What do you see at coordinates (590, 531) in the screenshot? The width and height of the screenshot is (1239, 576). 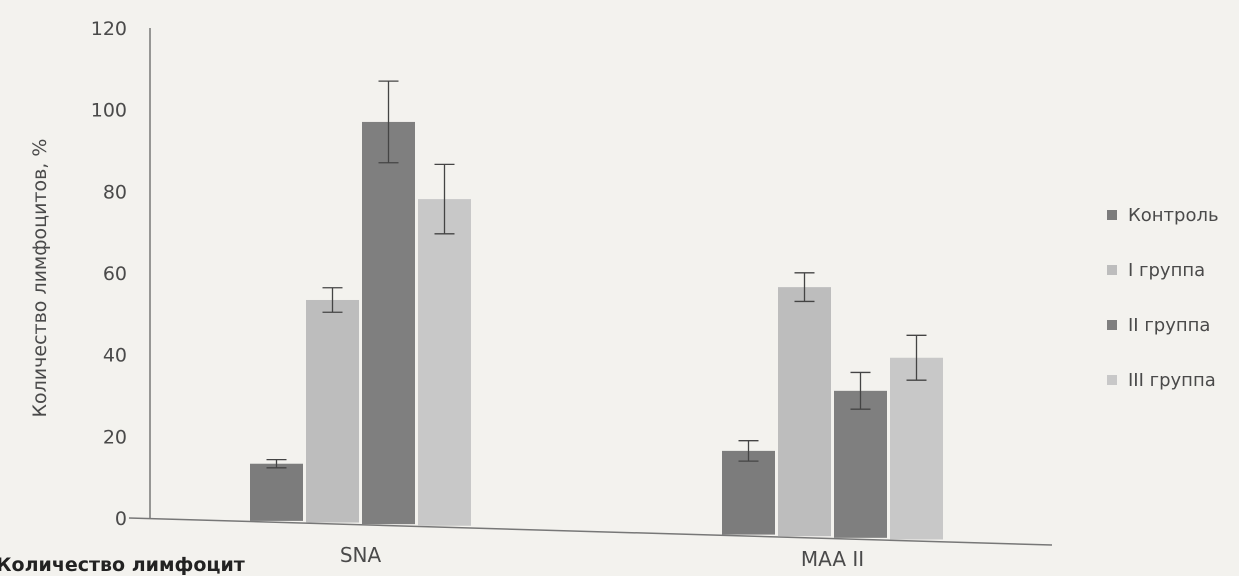 I see `x-axis` at bounding box center [590, 531].